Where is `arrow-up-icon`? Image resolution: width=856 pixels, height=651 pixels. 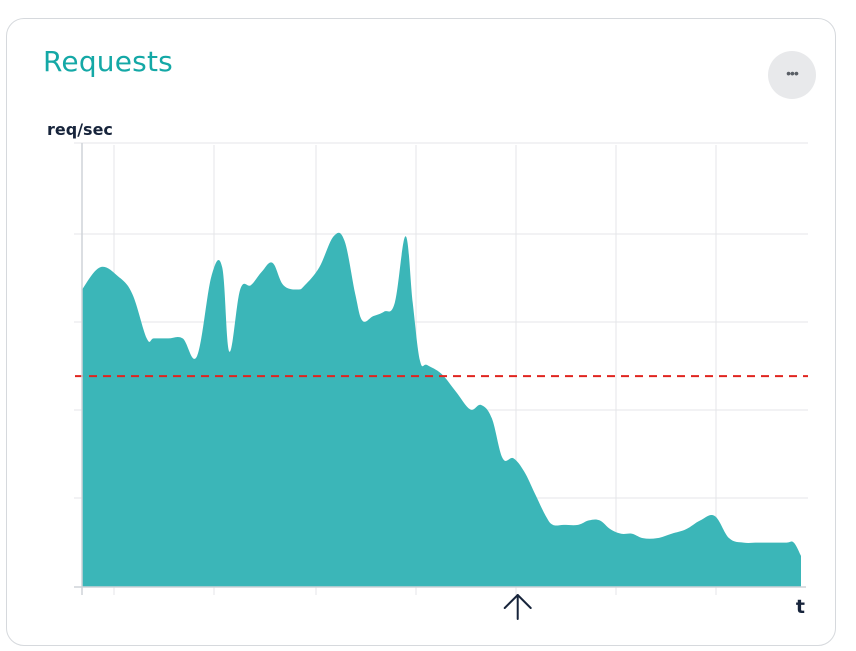
arrow-up-icon is located at coordinates (517, 607).